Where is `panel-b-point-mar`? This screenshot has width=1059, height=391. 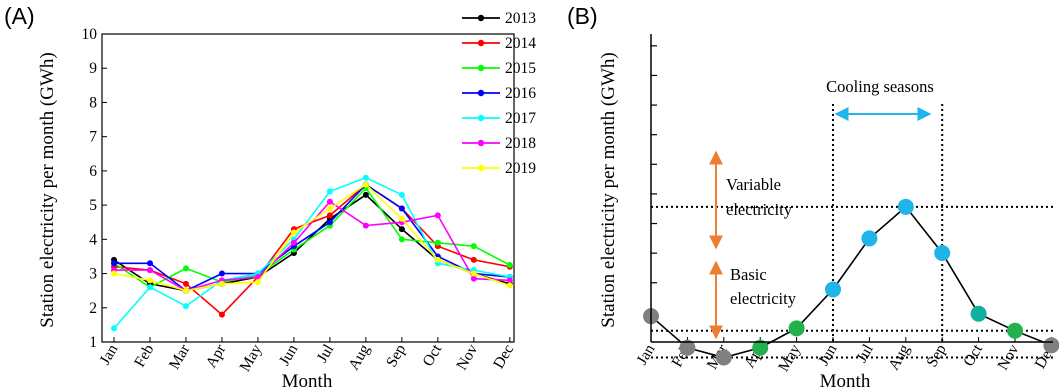 panel-b-point-mar is located at coordinates (723, 357).